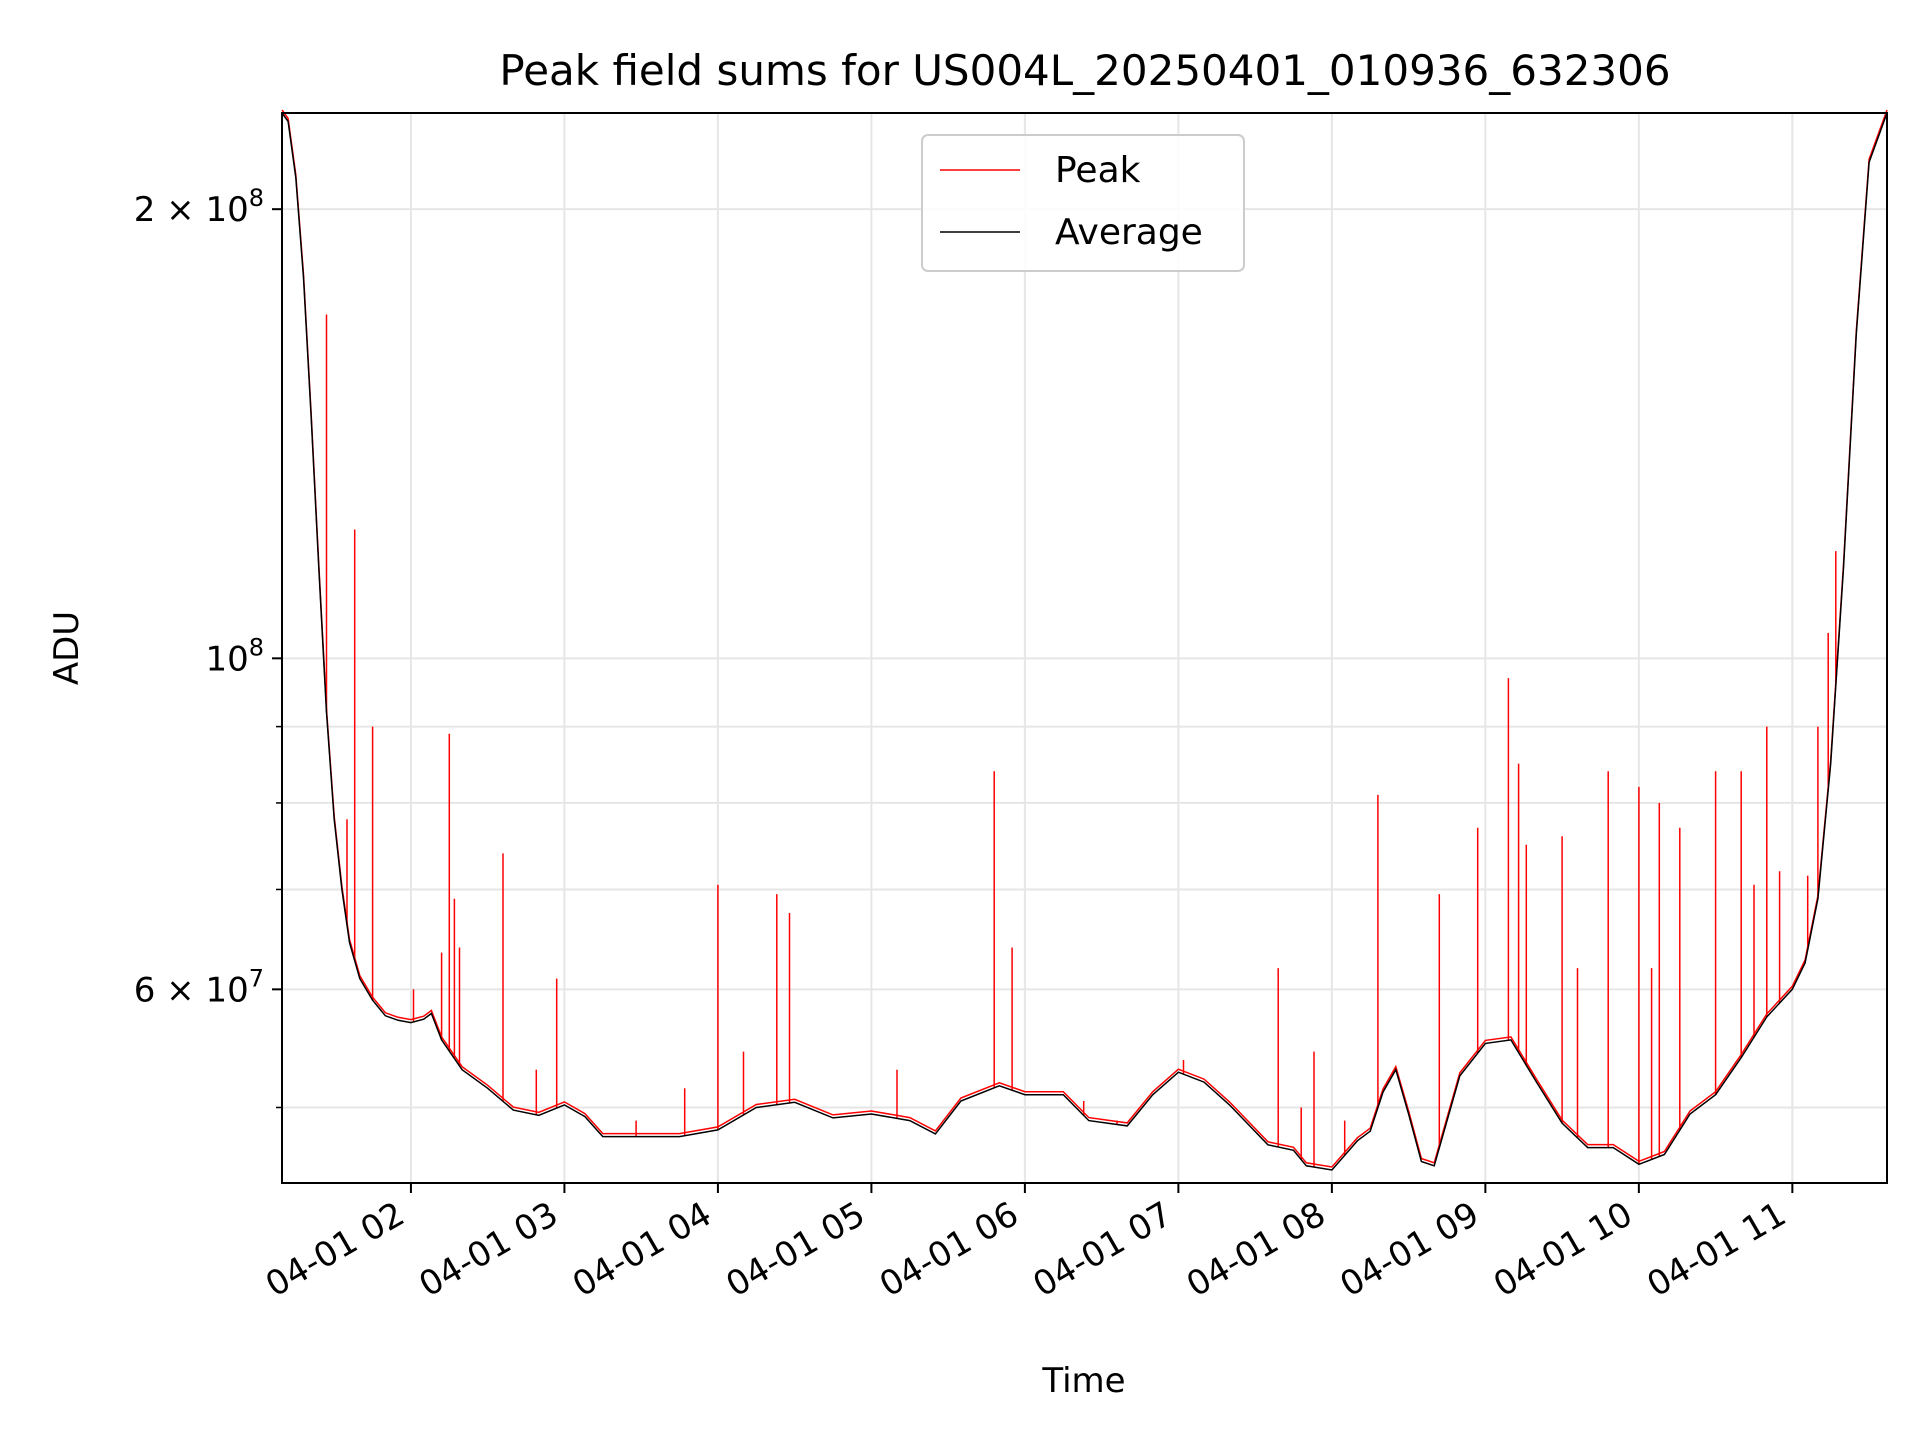  What do you see at coordinates (1098, 170) in the screenshot?
I see `legend-label-peak: Peak` at bounding box center [1098, 170].